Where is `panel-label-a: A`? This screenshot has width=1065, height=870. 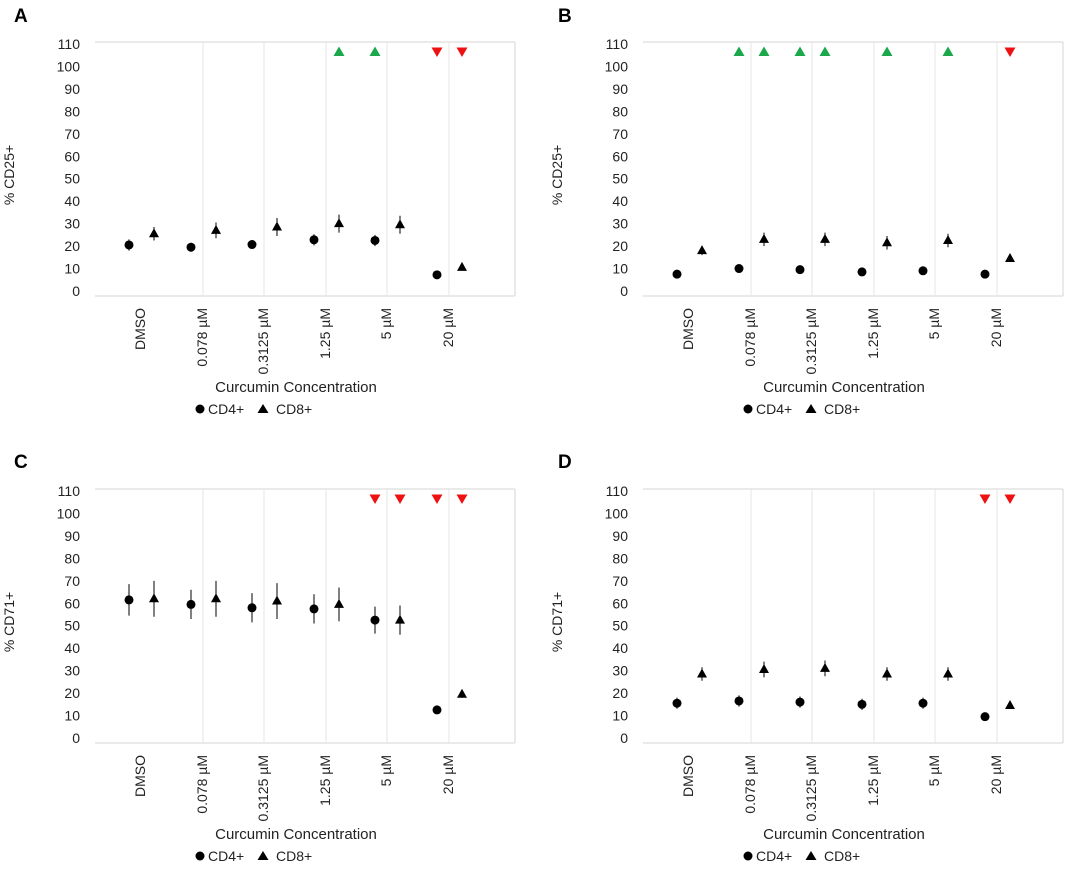
panel-label-a: A is located at coordinates (21, 16).